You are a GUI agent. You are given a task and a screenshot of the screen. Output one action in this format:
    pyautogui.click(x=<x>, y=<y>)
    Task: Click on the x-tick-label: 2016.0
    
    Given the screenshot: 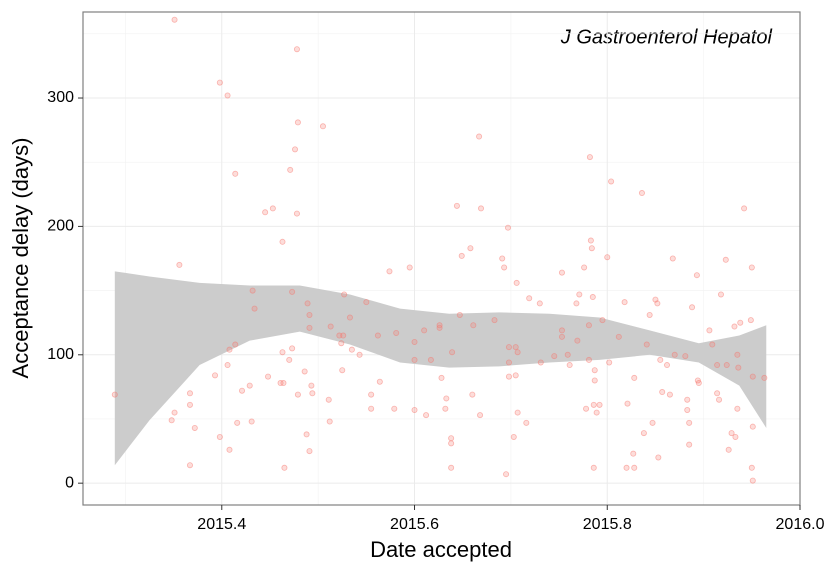 What is the action you would take?
    pyautogui.click(x=800, y=524)
    